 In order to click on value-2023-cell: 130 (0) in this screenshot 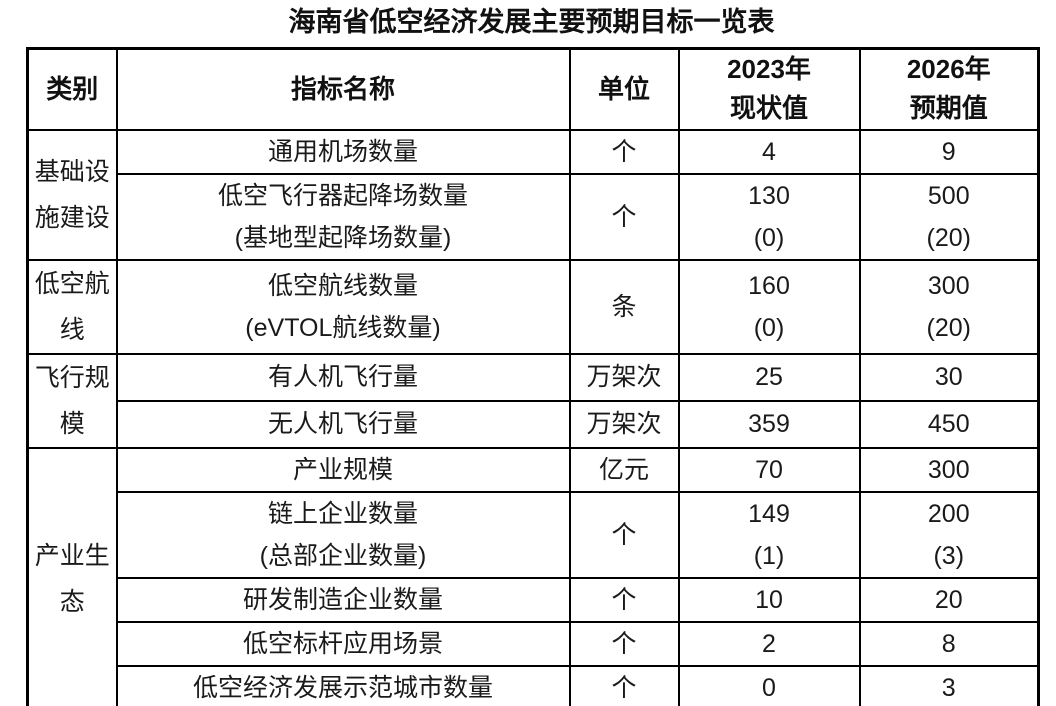, I will do `click(769, 216)`.